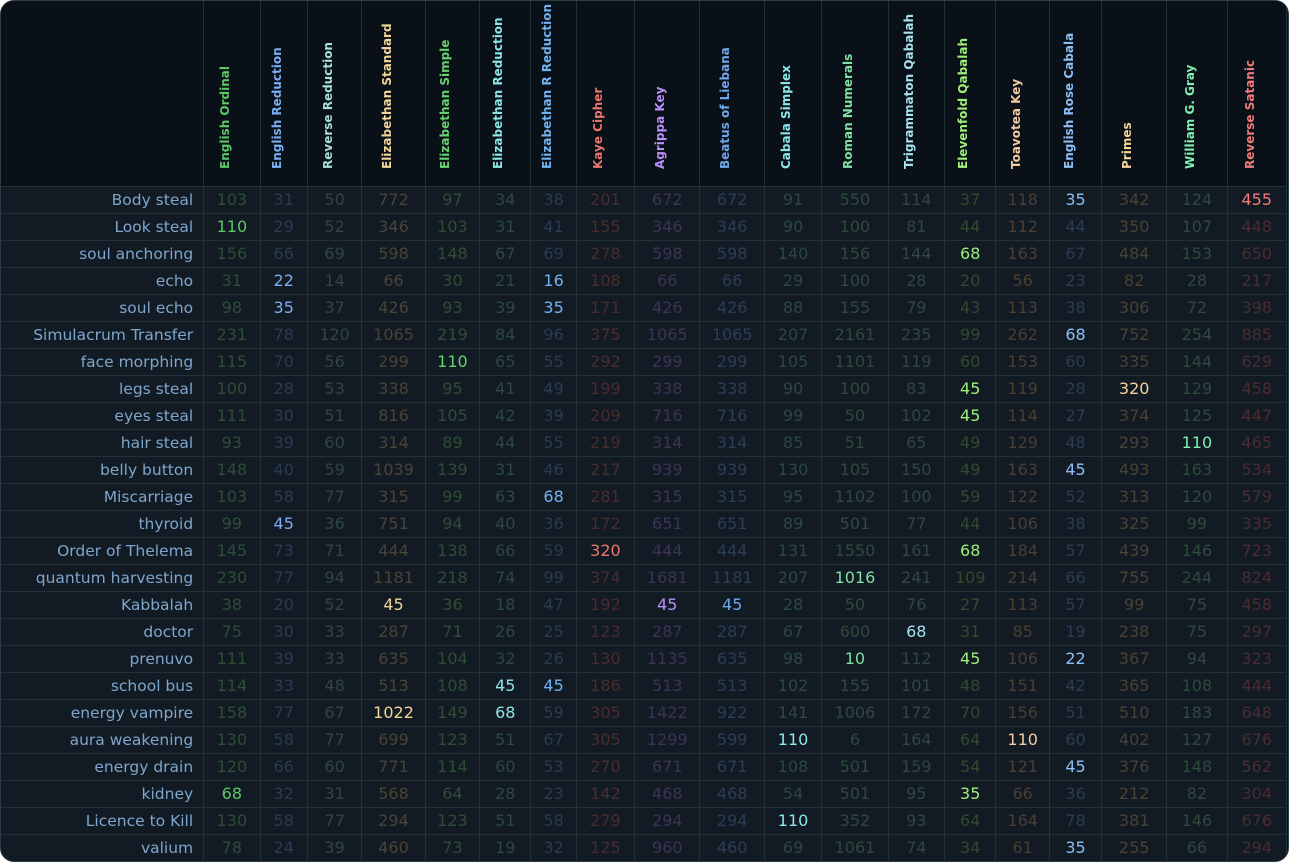  What do you see at coordinates (916, 497) in the screenshot?
I see `cipher-value-cell: 100` at bounding box center [916, 497].